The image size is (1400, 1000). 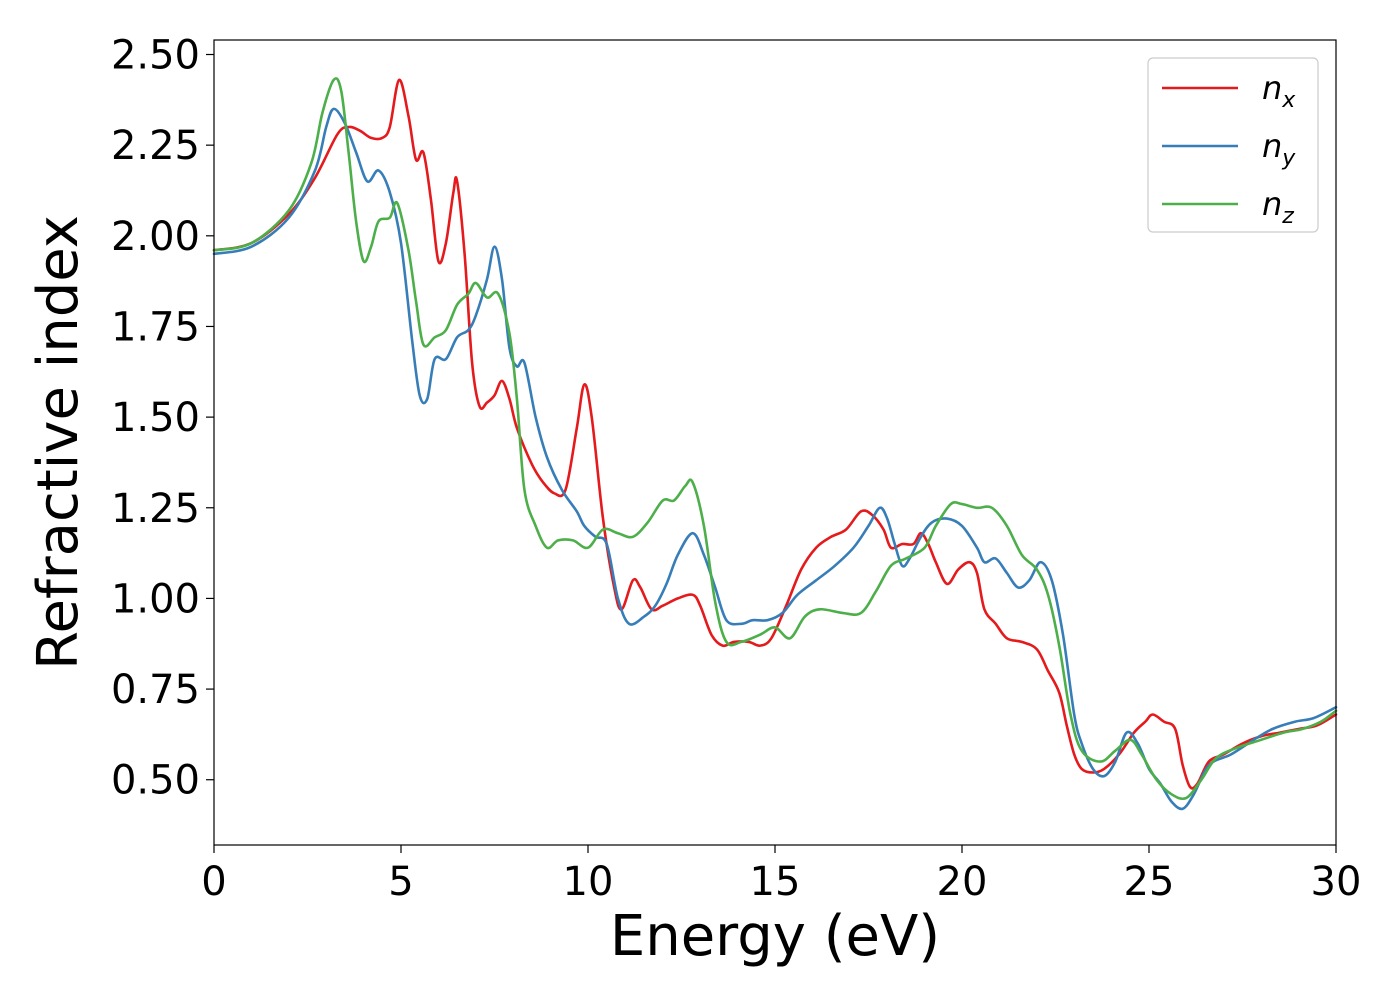 I want to click on y-tick-label: 0.75, so click(x=155, y=690).